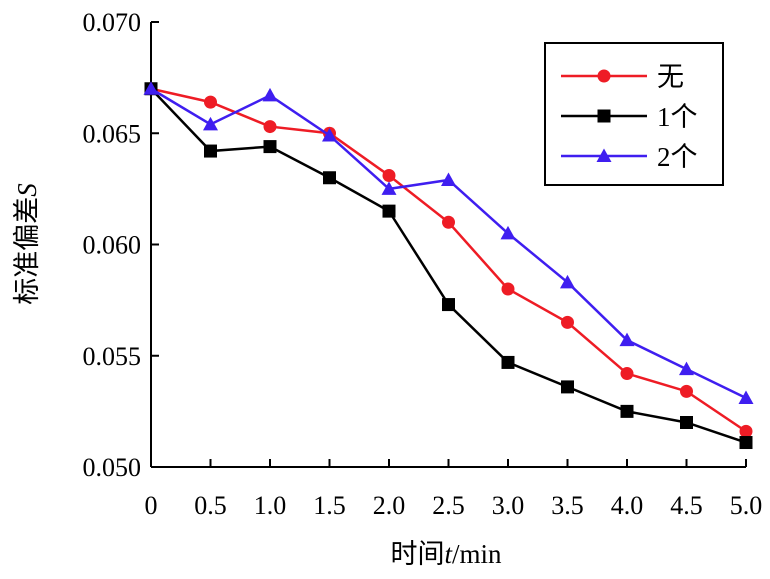  What do you see at coordinates (112, 467) in the screenshot?
I see `y-tick-label: 0.050` at bounding box center [112, 467].